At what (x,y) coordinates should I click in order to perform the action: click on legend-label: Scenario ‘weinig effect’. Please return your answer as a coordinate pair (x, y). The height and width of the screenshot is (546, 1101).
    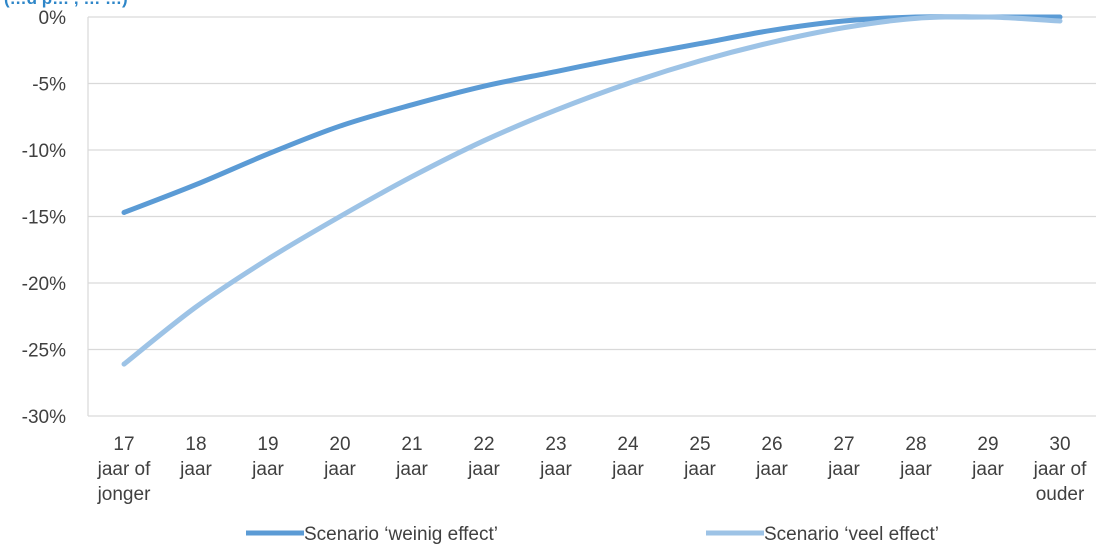
    Looking at the image, I should click on (401, 534).